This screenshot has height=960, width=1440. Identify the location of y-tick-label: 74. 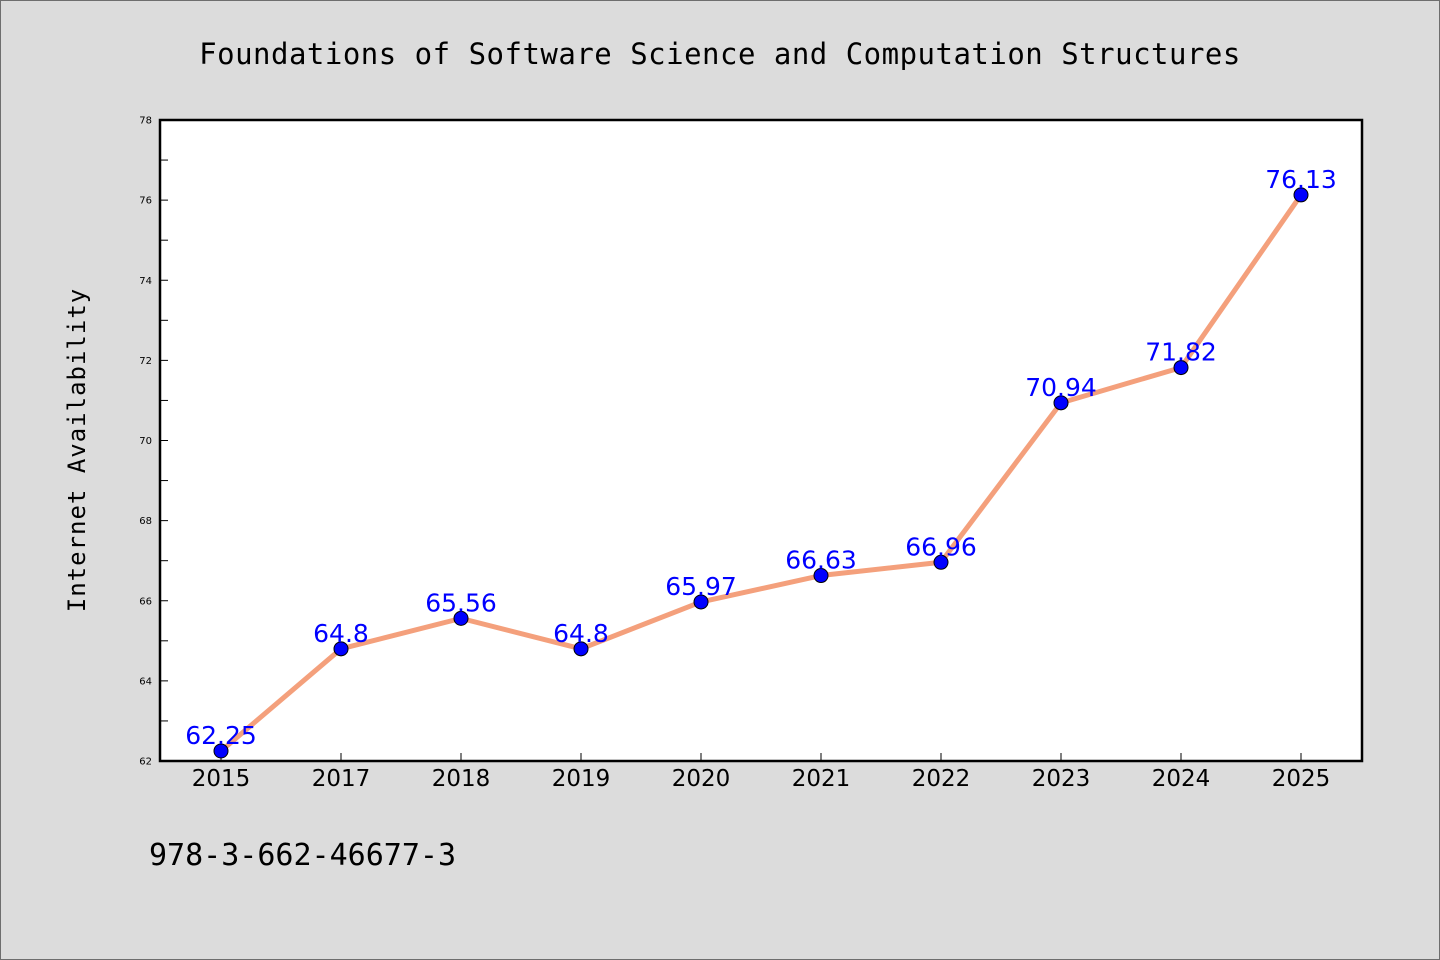
(145, 281).